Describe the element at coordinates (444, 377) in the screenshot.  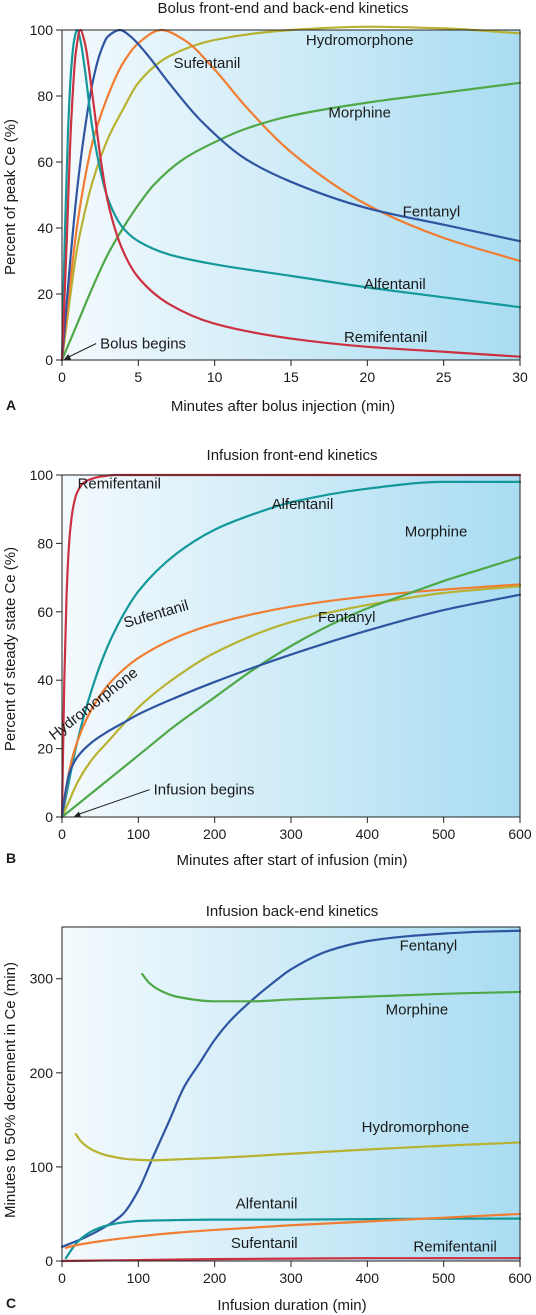
I see `panel-a-x-tick-label: 25` at that location.